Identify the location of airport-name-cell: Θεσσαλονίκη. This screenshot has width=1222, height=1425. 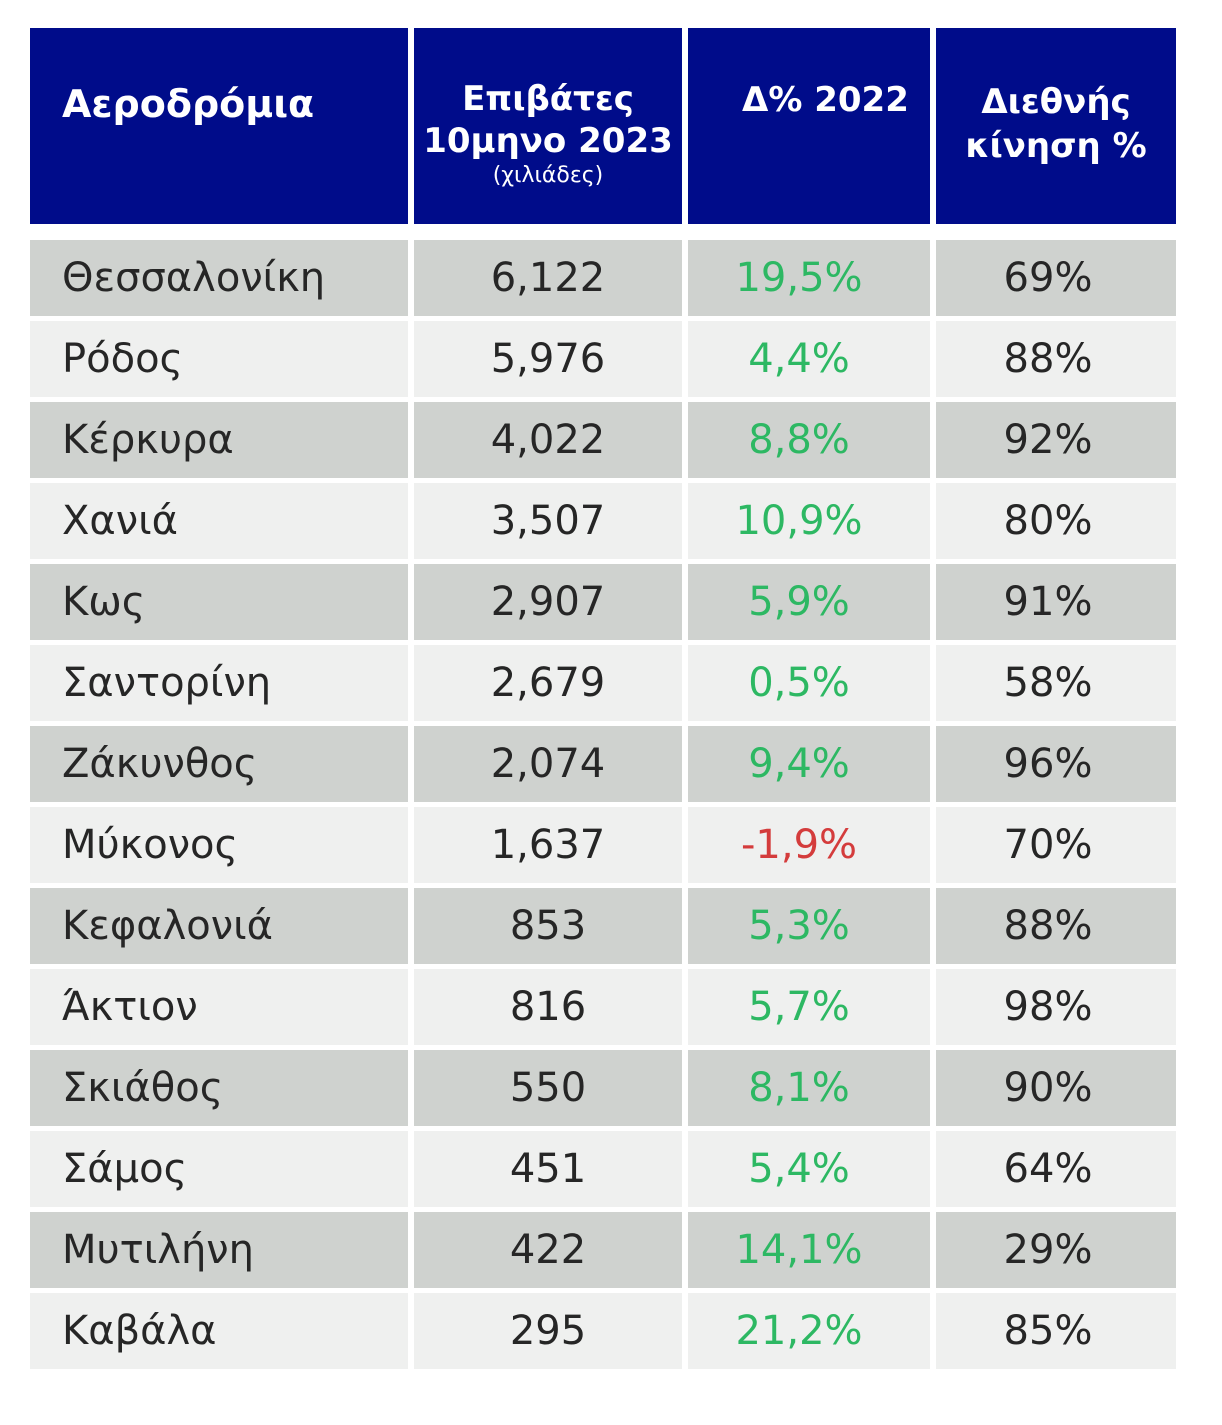
(219, 278).